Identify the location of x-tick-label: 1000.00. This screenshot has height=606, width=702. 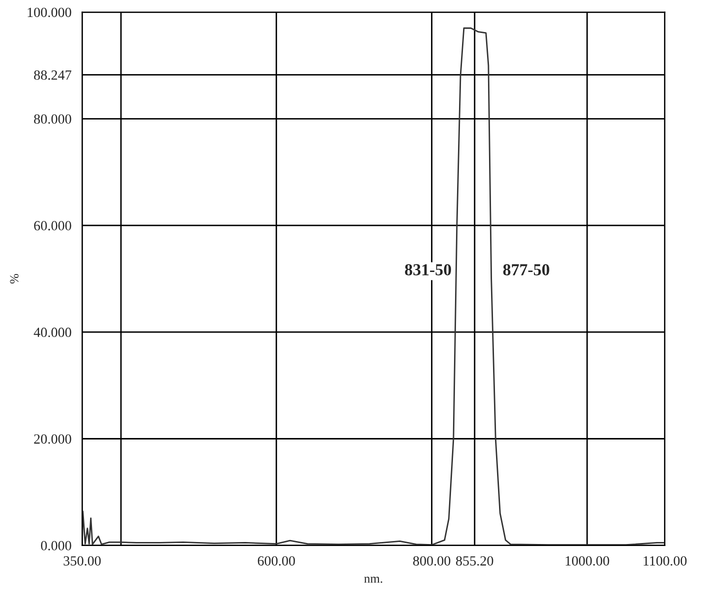
(588, 561).